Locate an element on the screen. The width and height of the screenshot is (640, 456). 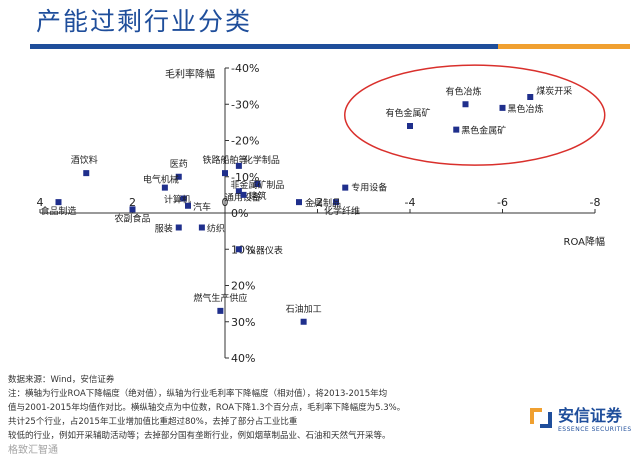
x-tick-label: -4 is located at coordinates (410, 202).